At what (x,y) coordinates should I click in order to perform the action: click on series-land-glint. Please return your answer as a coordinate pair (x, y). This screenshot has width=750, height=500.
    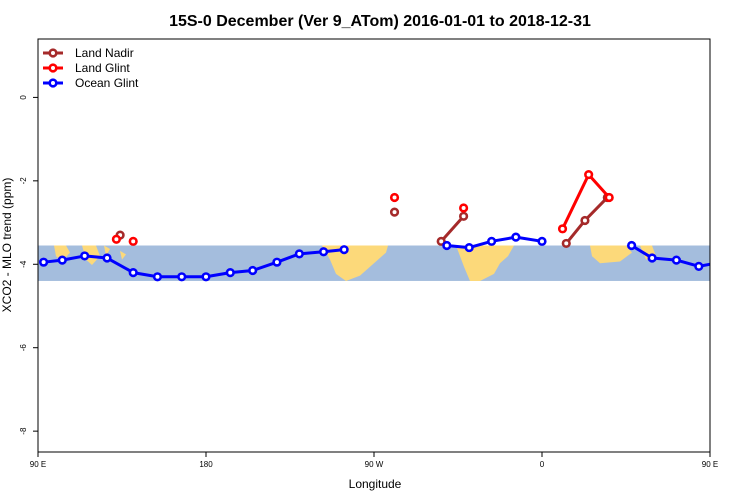
    Looking at the image, I should click on (362, 207).